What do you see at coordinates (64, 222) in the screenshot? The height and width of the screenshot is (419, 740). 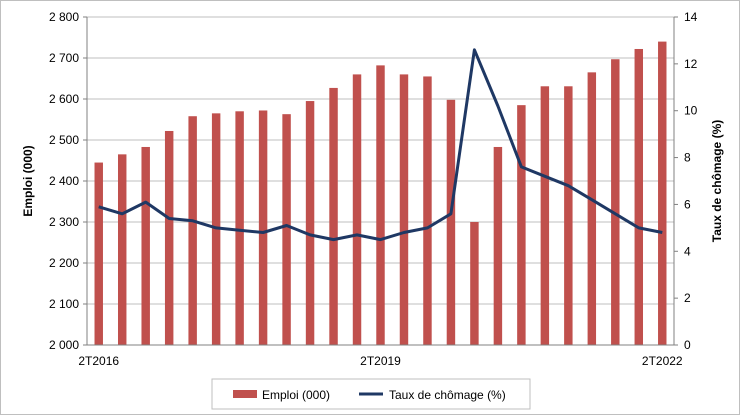 I see `y-tick-label: 2 300` at bounding box center [64, 222].